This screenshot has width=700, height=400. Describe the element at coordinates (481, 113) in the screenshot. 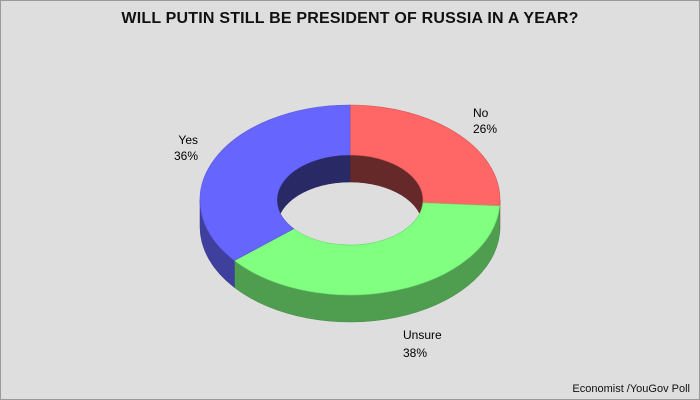

I see `label-no-name: No` at that location.